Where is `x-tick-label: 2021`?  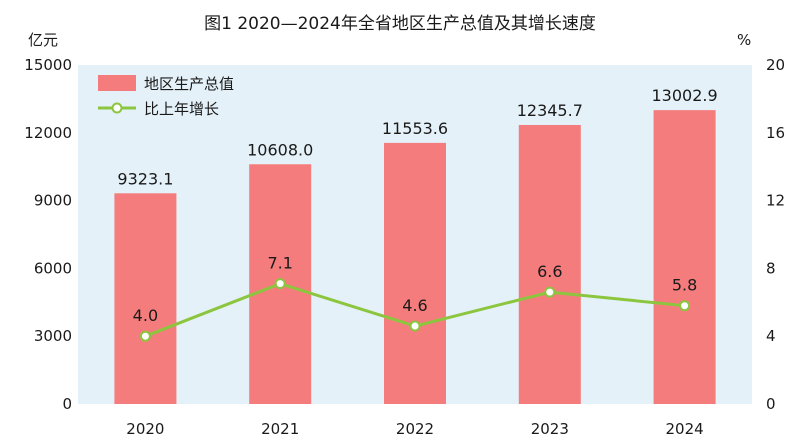
x-tick-label: 2021 is located at coordinates (280, 429).